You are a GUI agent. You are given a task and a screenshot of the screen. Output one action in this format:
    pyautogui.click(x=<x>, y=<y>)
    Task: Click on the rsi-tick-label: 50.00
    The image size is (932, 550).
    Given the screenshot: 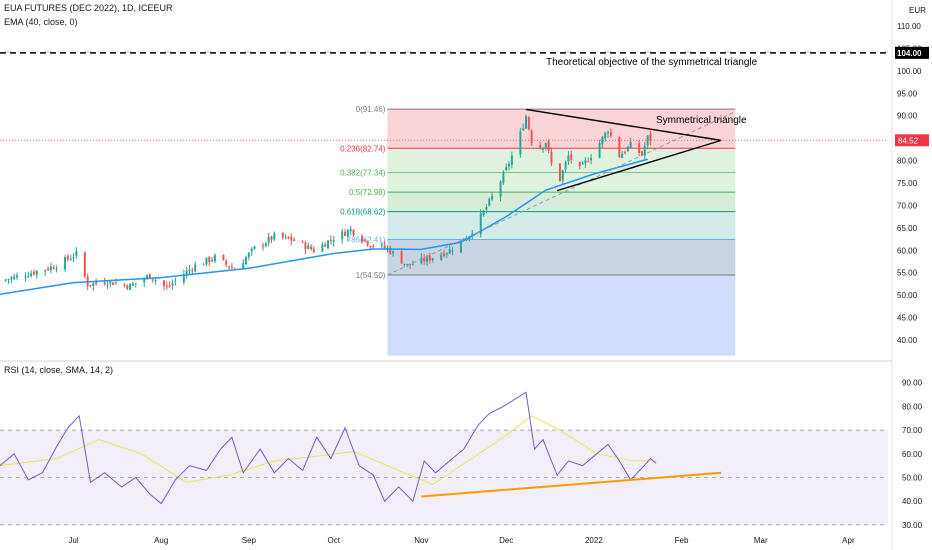 What is the action you would take?
    pyautogui.click(x=912, y=478)
    